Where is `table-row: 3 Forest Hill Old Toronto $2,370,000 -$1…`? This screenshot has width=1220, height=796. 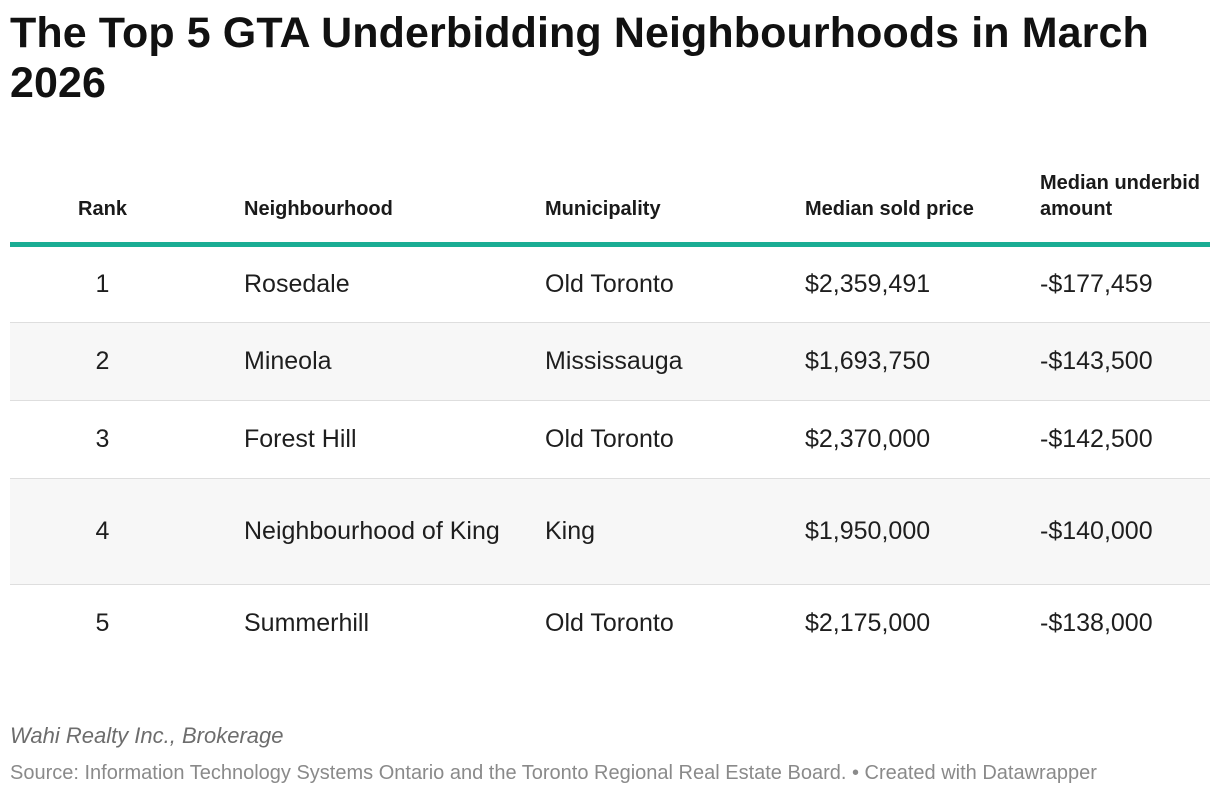 table-row: 3 Forest Hill Old Toronto $2,370,000 -$1… is located at coordinates (610, 439).